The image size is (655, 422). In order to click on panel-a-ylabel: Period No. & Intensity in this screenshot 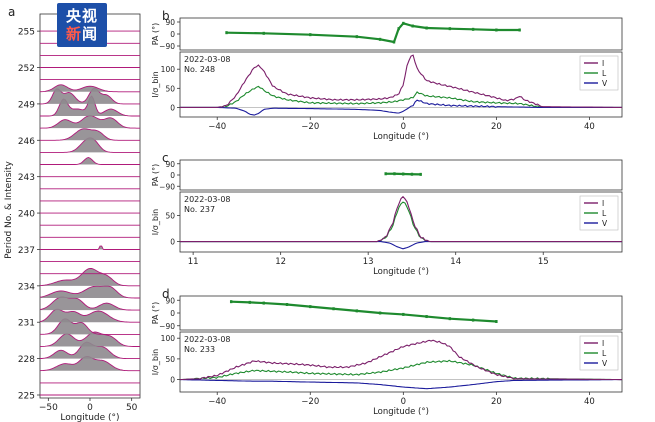, I will do `click(9, 209)`.